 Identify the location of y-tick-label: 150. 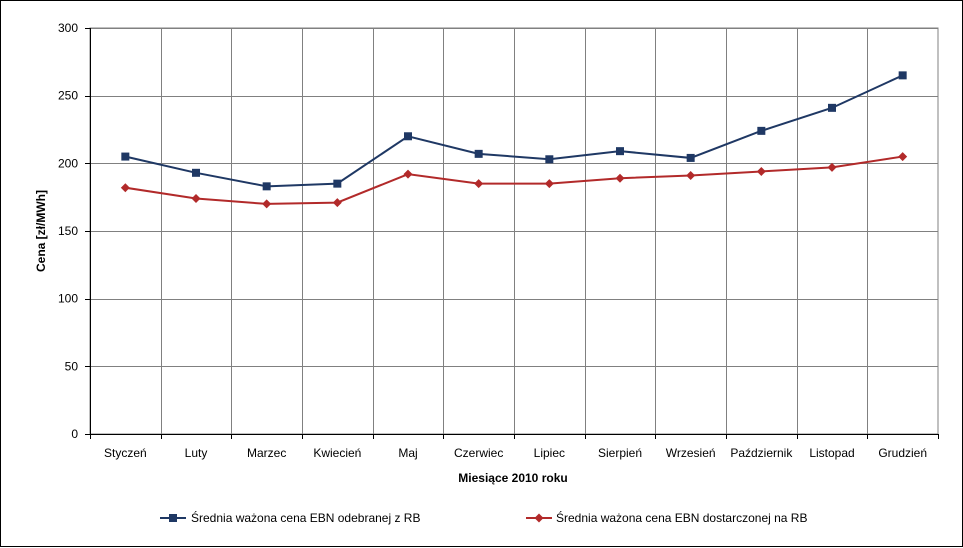
(68, 231).